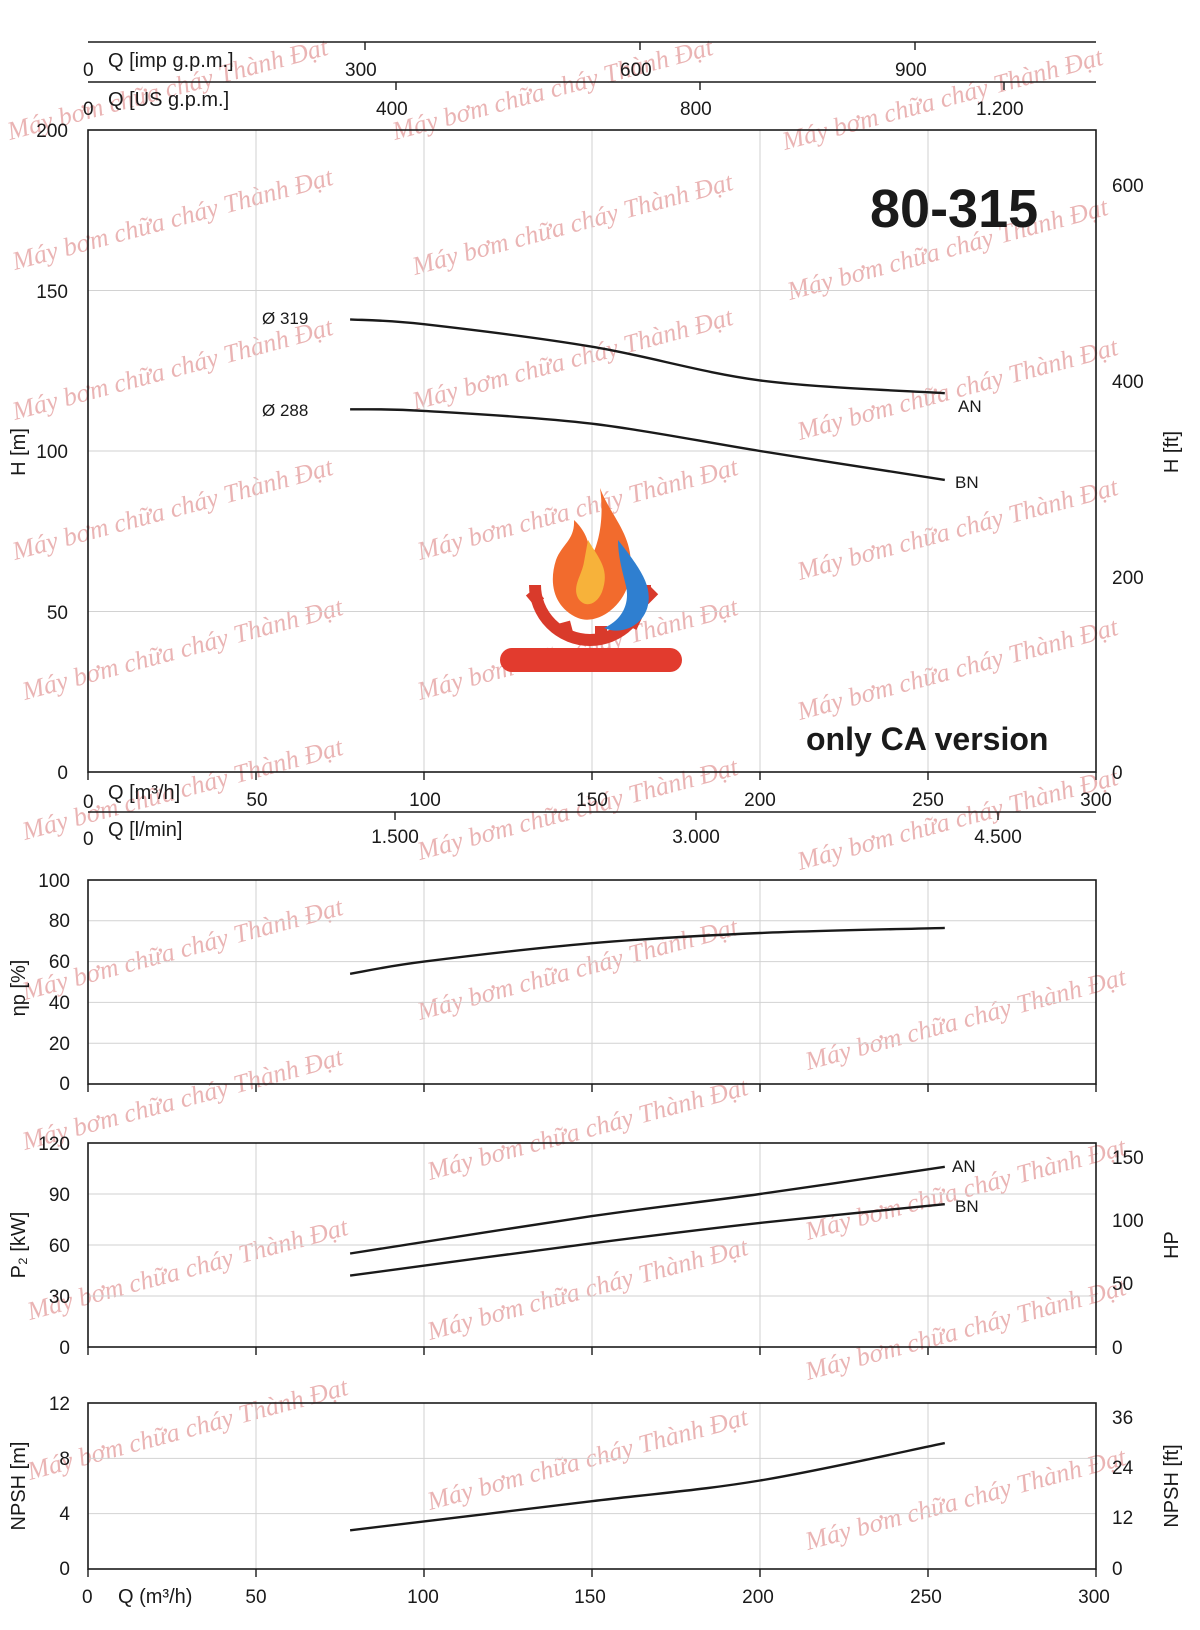  What do you see at coordinates (926, 1597) in the screenshot?
I see `npsh-xtick-250: 250` at bounding box center [926, 1597].